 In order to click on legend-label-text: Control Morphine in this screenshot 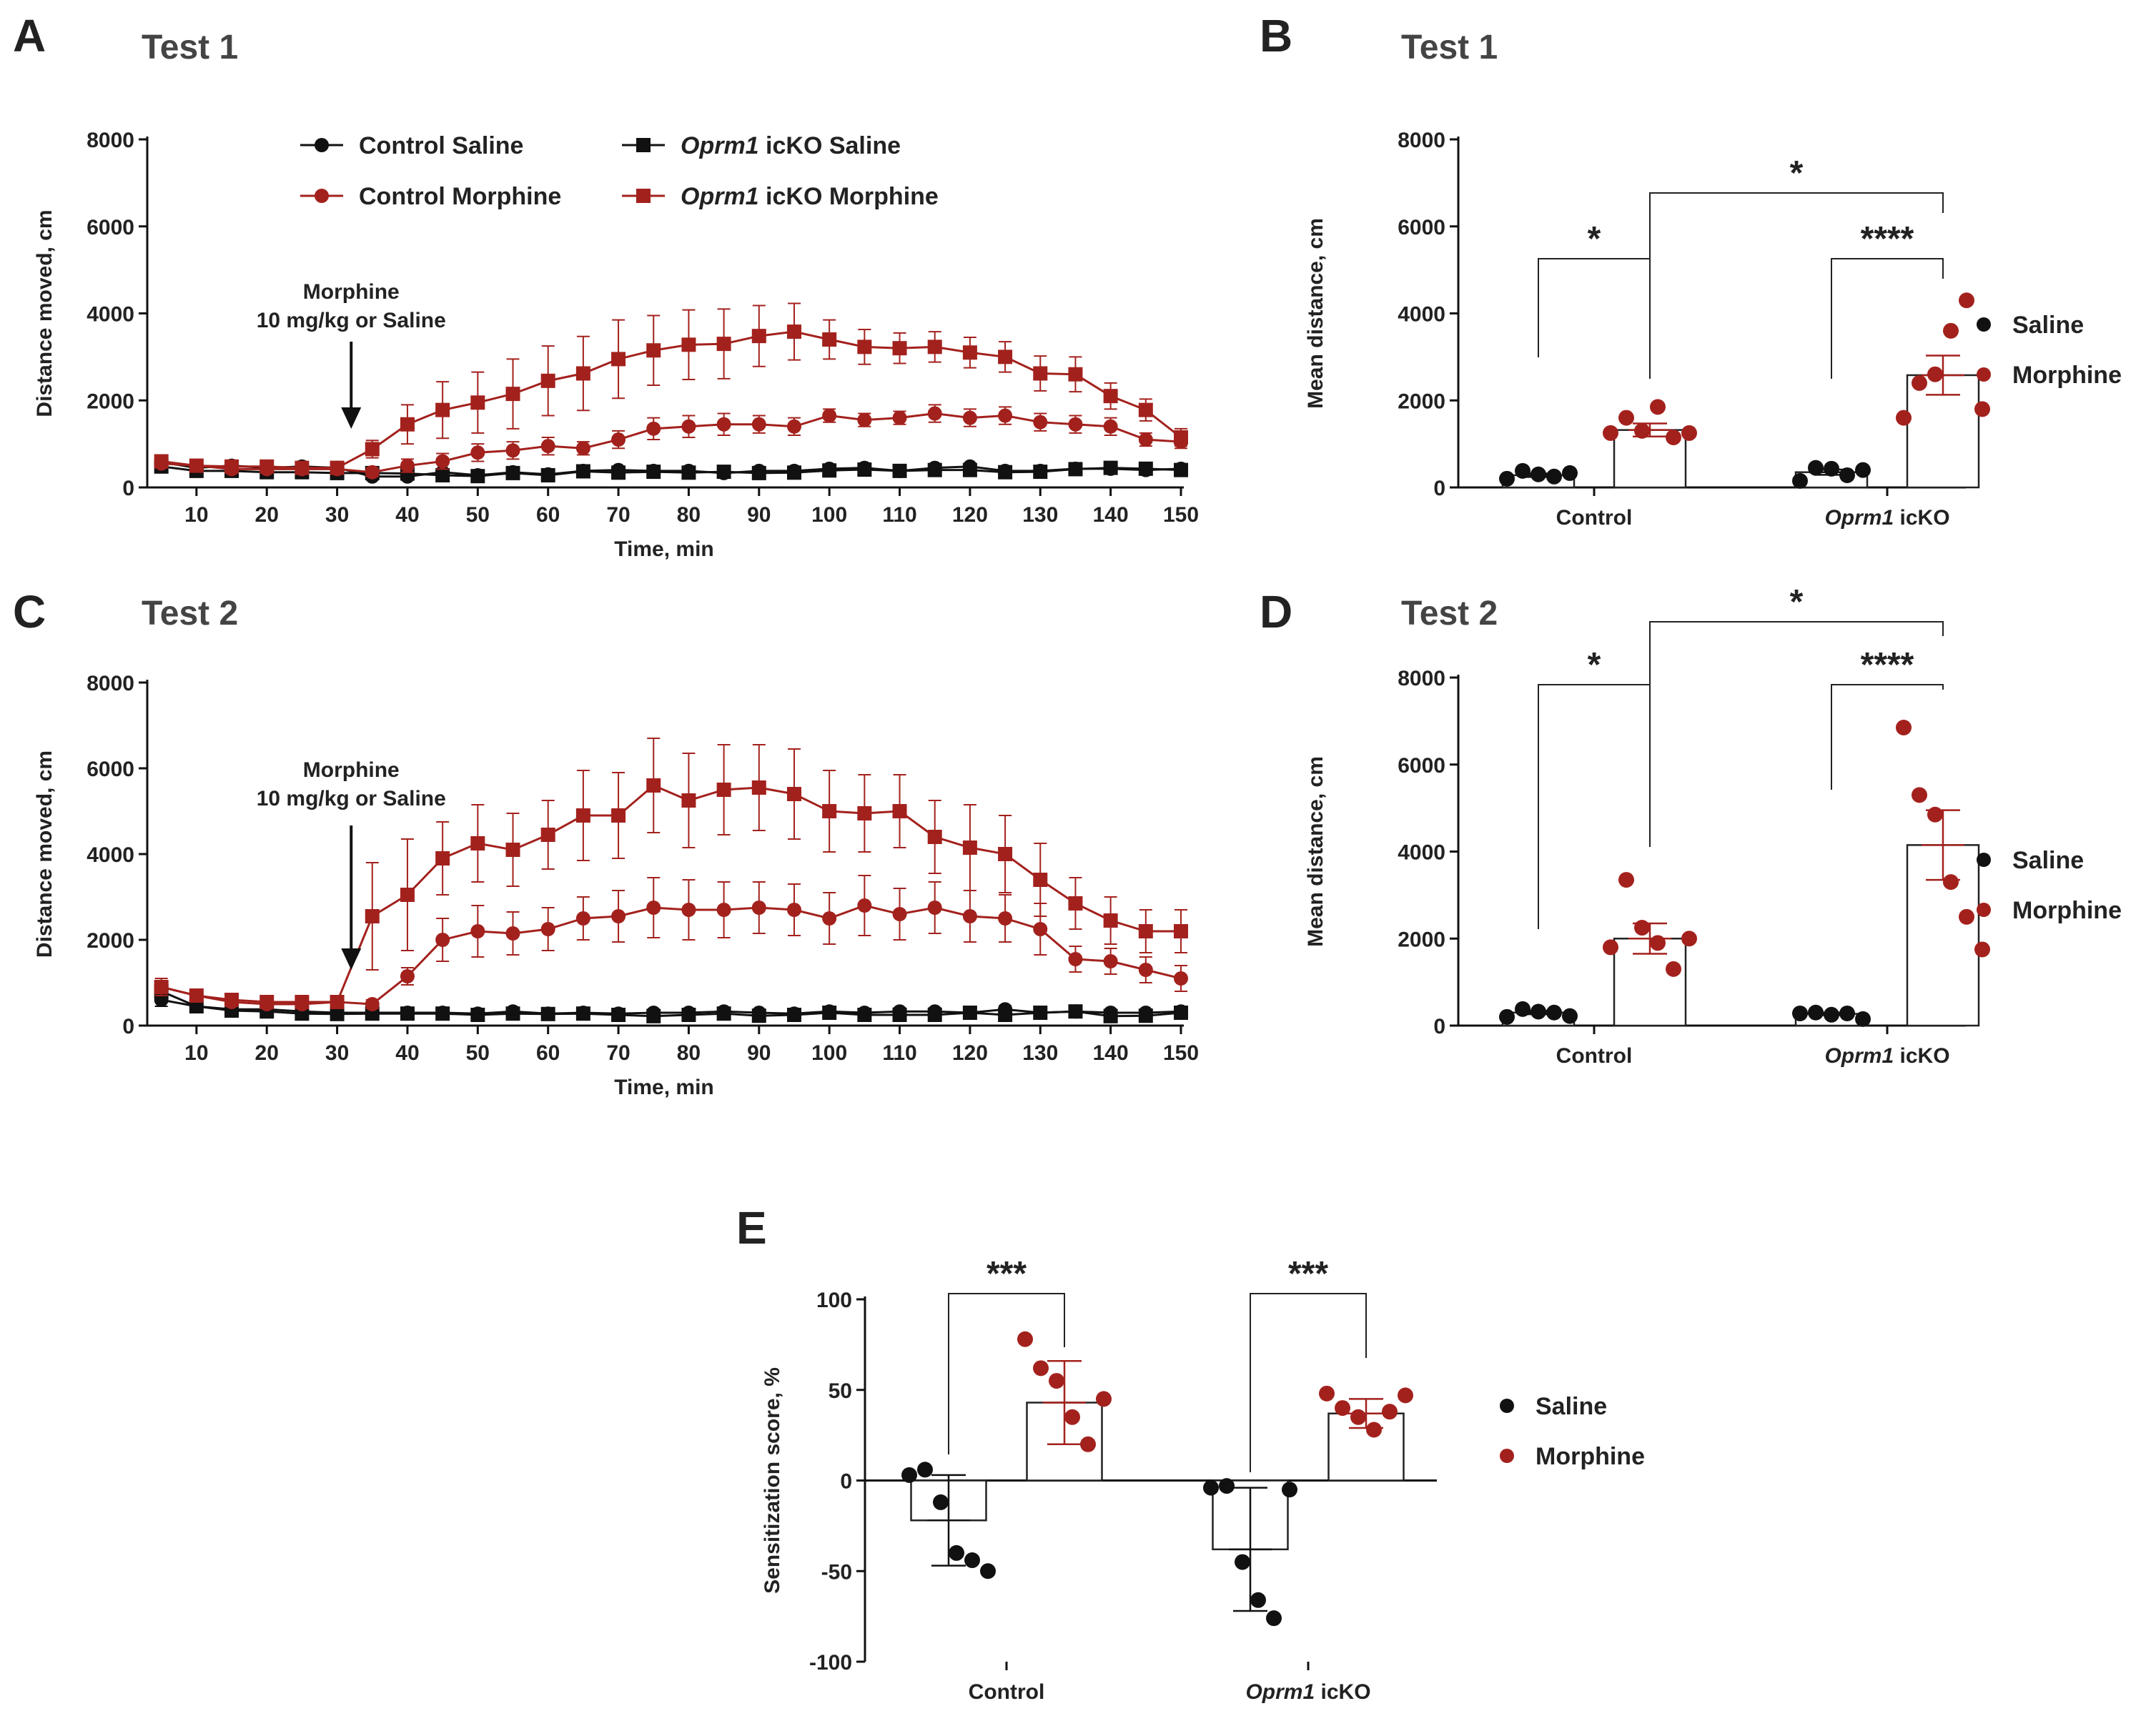, I will do `click(460, 196)`.